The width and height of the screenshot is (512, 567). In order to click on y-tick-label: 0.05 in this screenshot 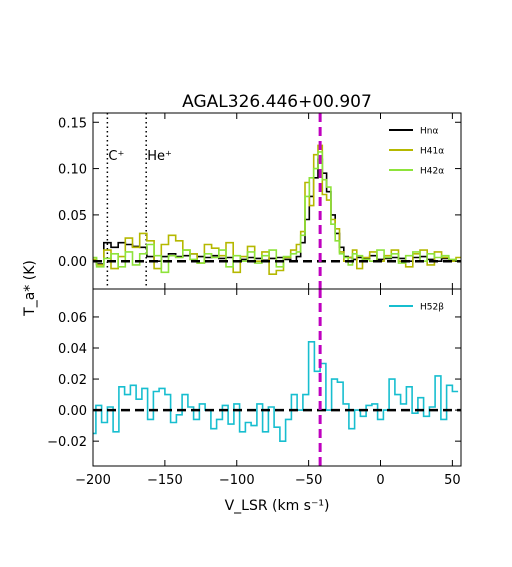, I will do `click(72, 216)`.